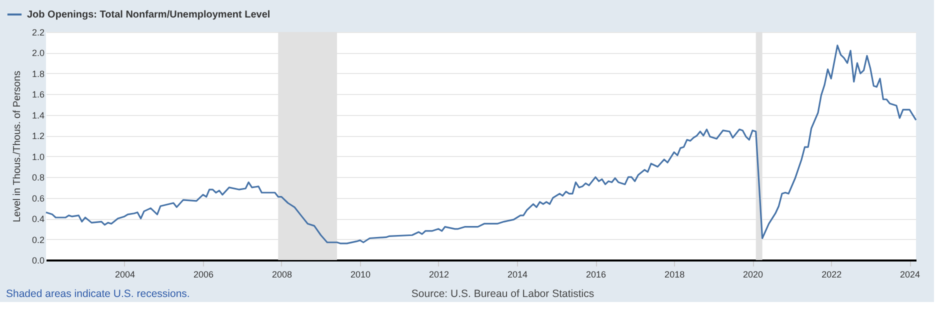 This screenshot has height=320, width=936. What do you see at coordinates (38, 95) in the screenshot?
I see `y-tick-label: 1.6` at bounding box center [38, 95].